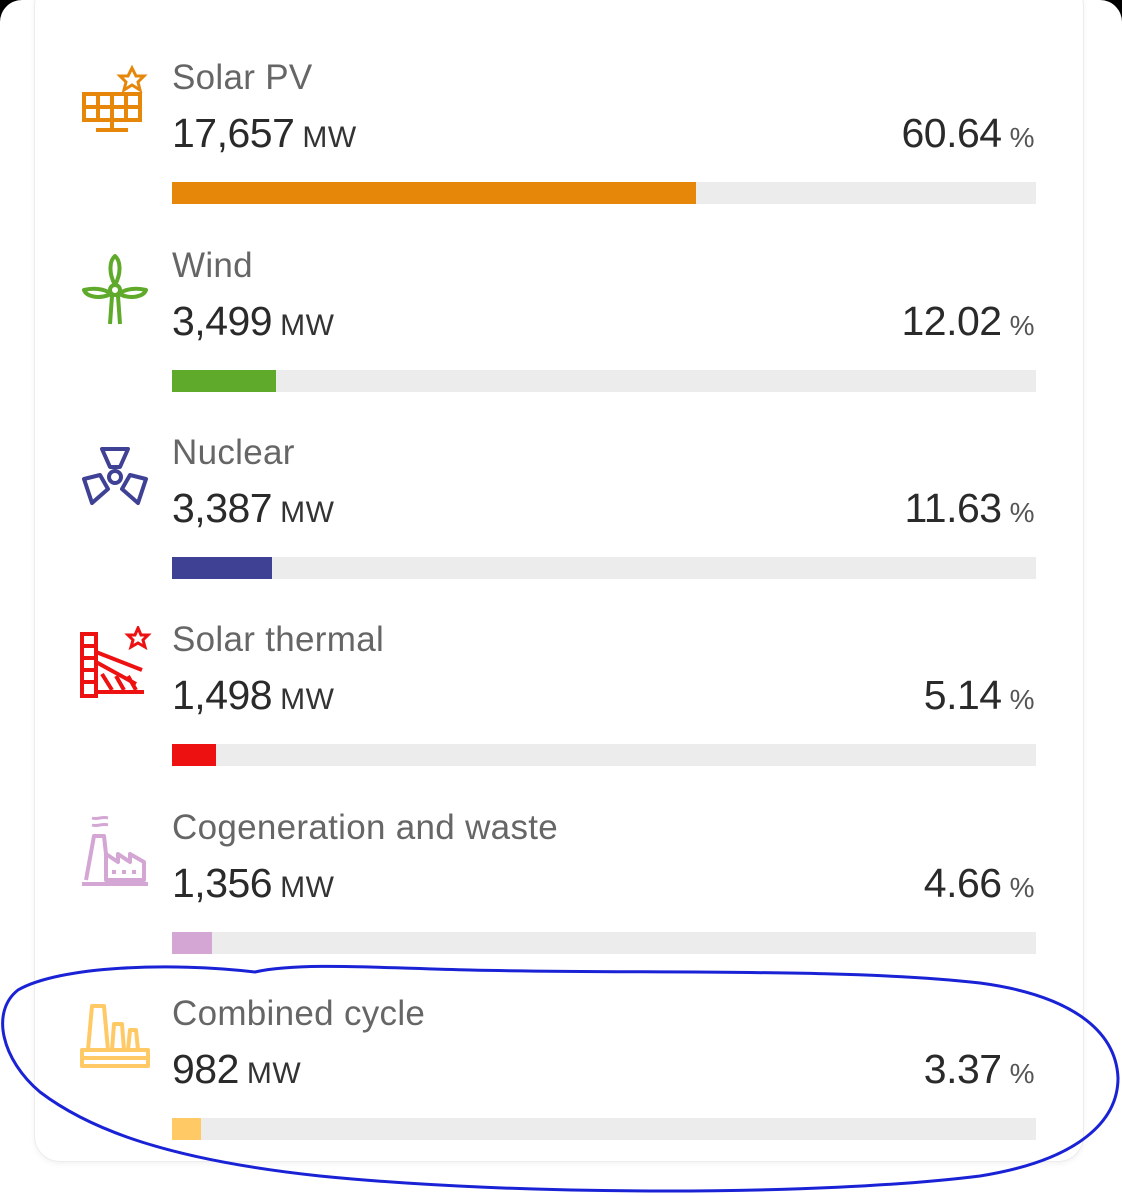  I want to click on combined-cycle-plant-icon, so click(115, 1040).